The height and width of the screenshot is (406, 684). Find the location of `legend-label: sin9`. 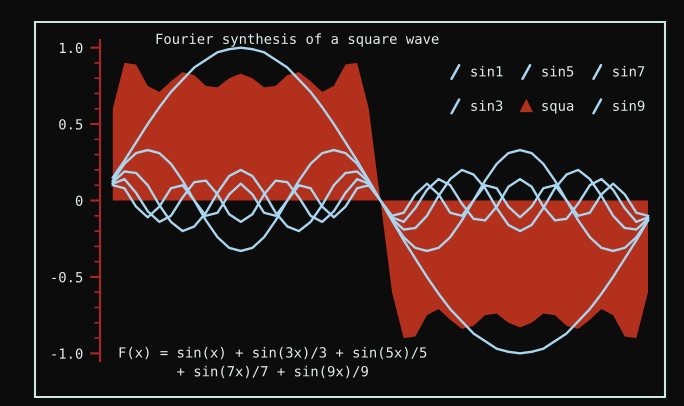

legend-label: sin9 is located at coordinates (628, 105).